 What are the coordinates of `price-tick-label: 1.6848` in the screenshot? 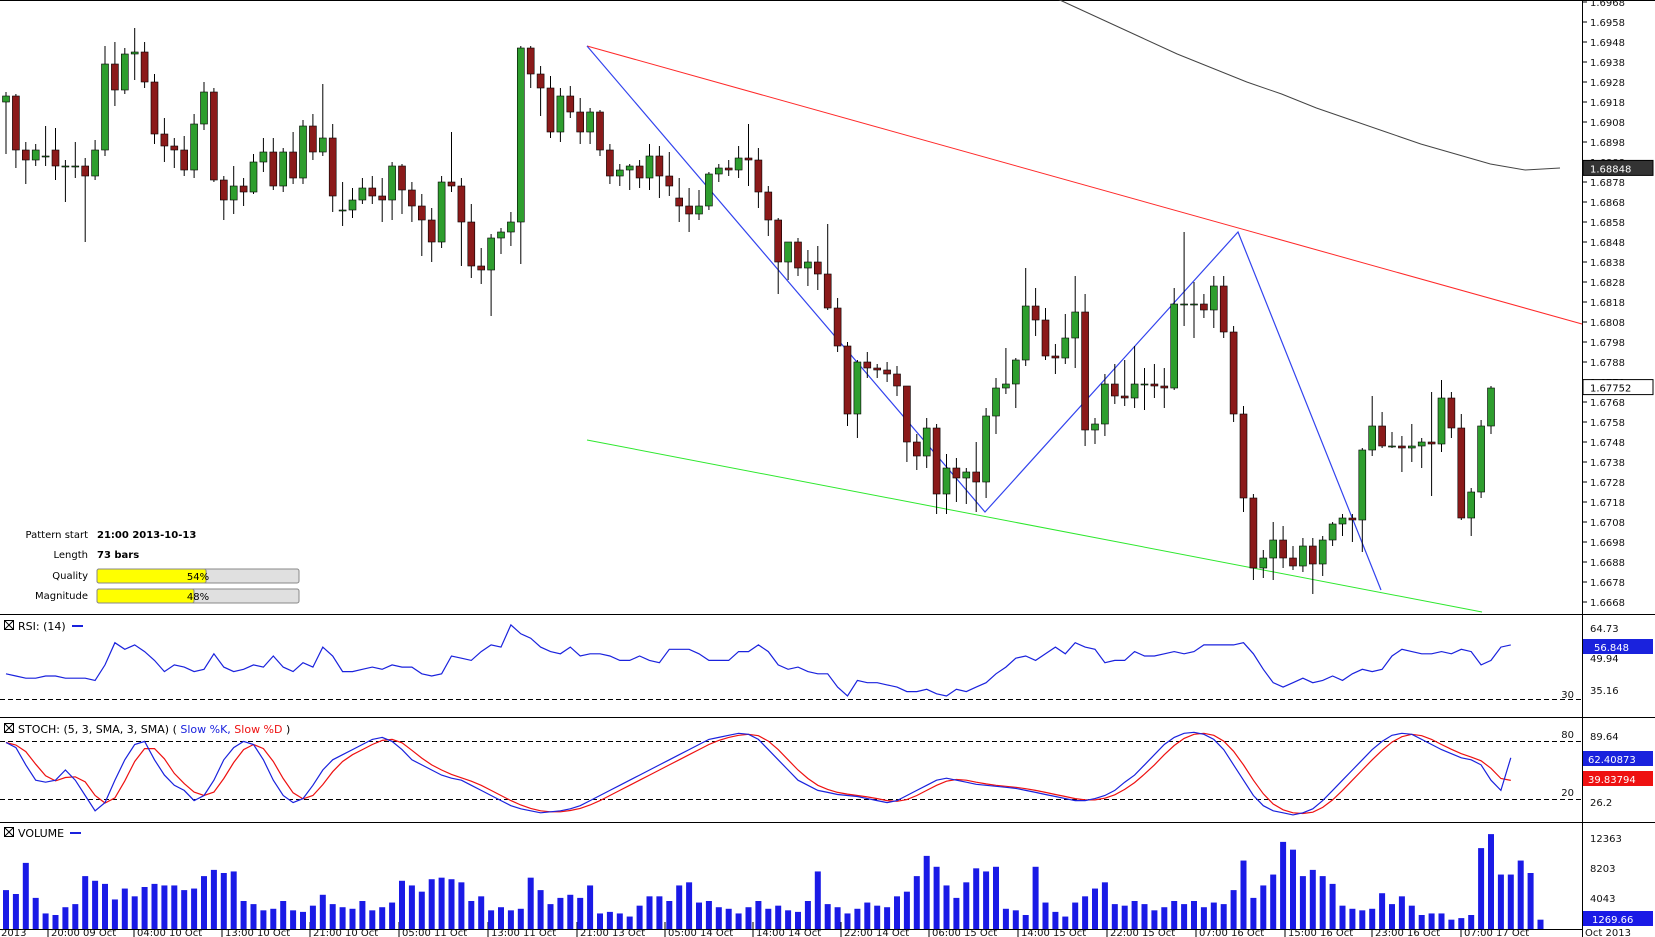 It's located at (1607, 243).